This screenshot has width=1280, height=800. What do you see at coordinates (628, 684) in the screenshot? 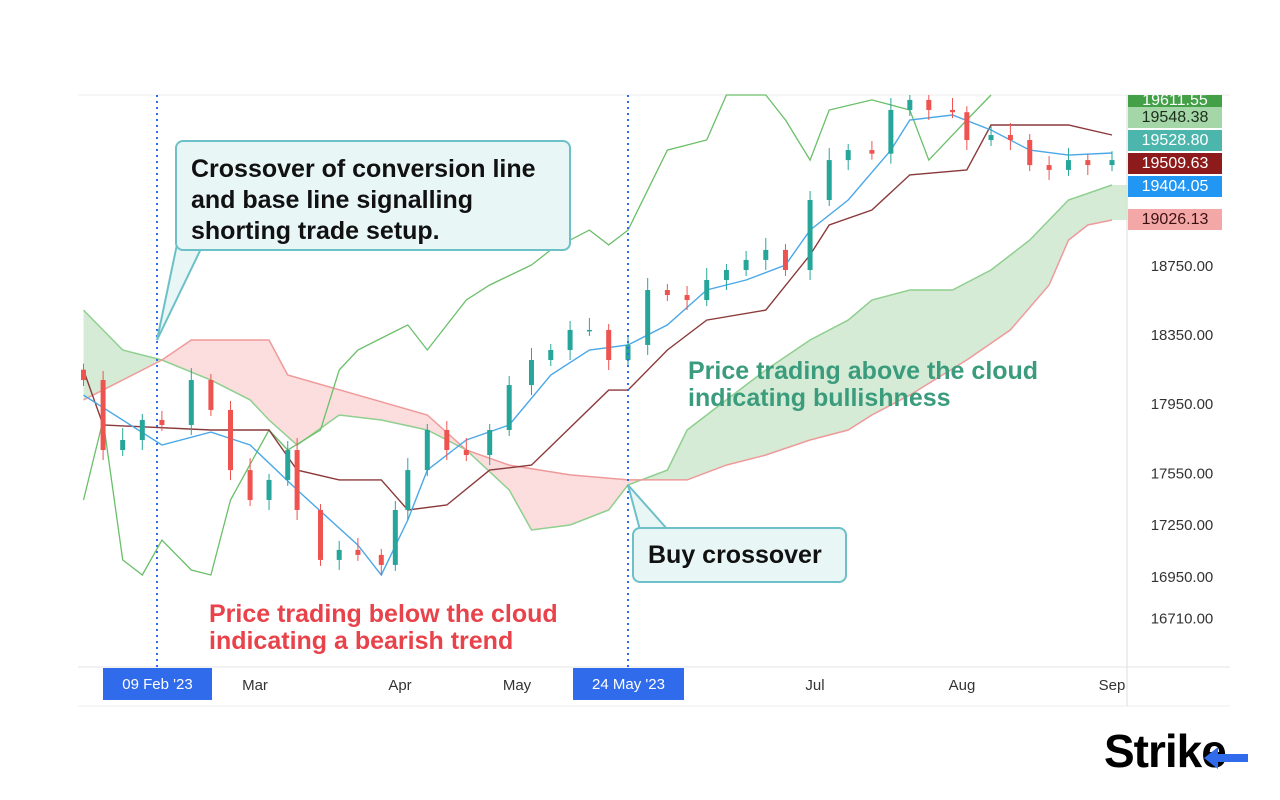
I see `date-marker-may: 24 May '23` at bounding box center [628, 684].